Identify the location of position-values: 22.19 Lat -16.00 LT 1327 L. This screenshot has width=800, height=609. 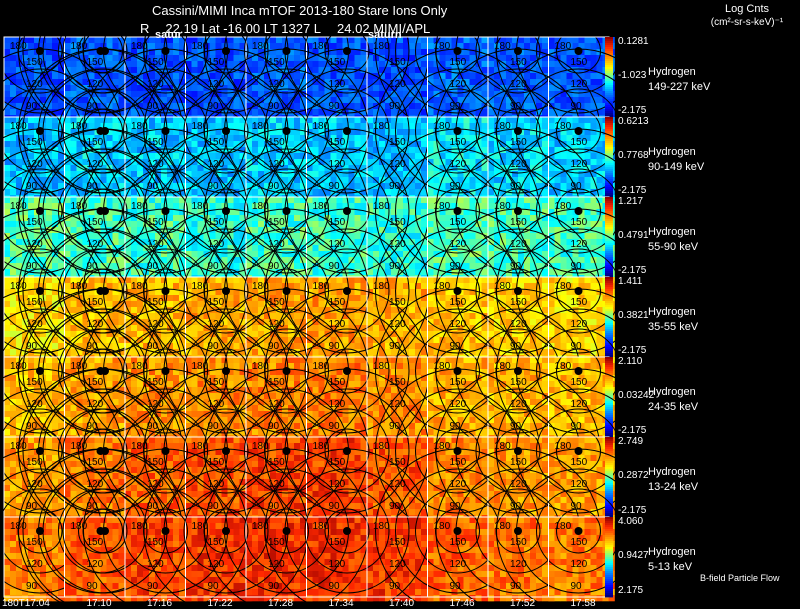
(243, 28).